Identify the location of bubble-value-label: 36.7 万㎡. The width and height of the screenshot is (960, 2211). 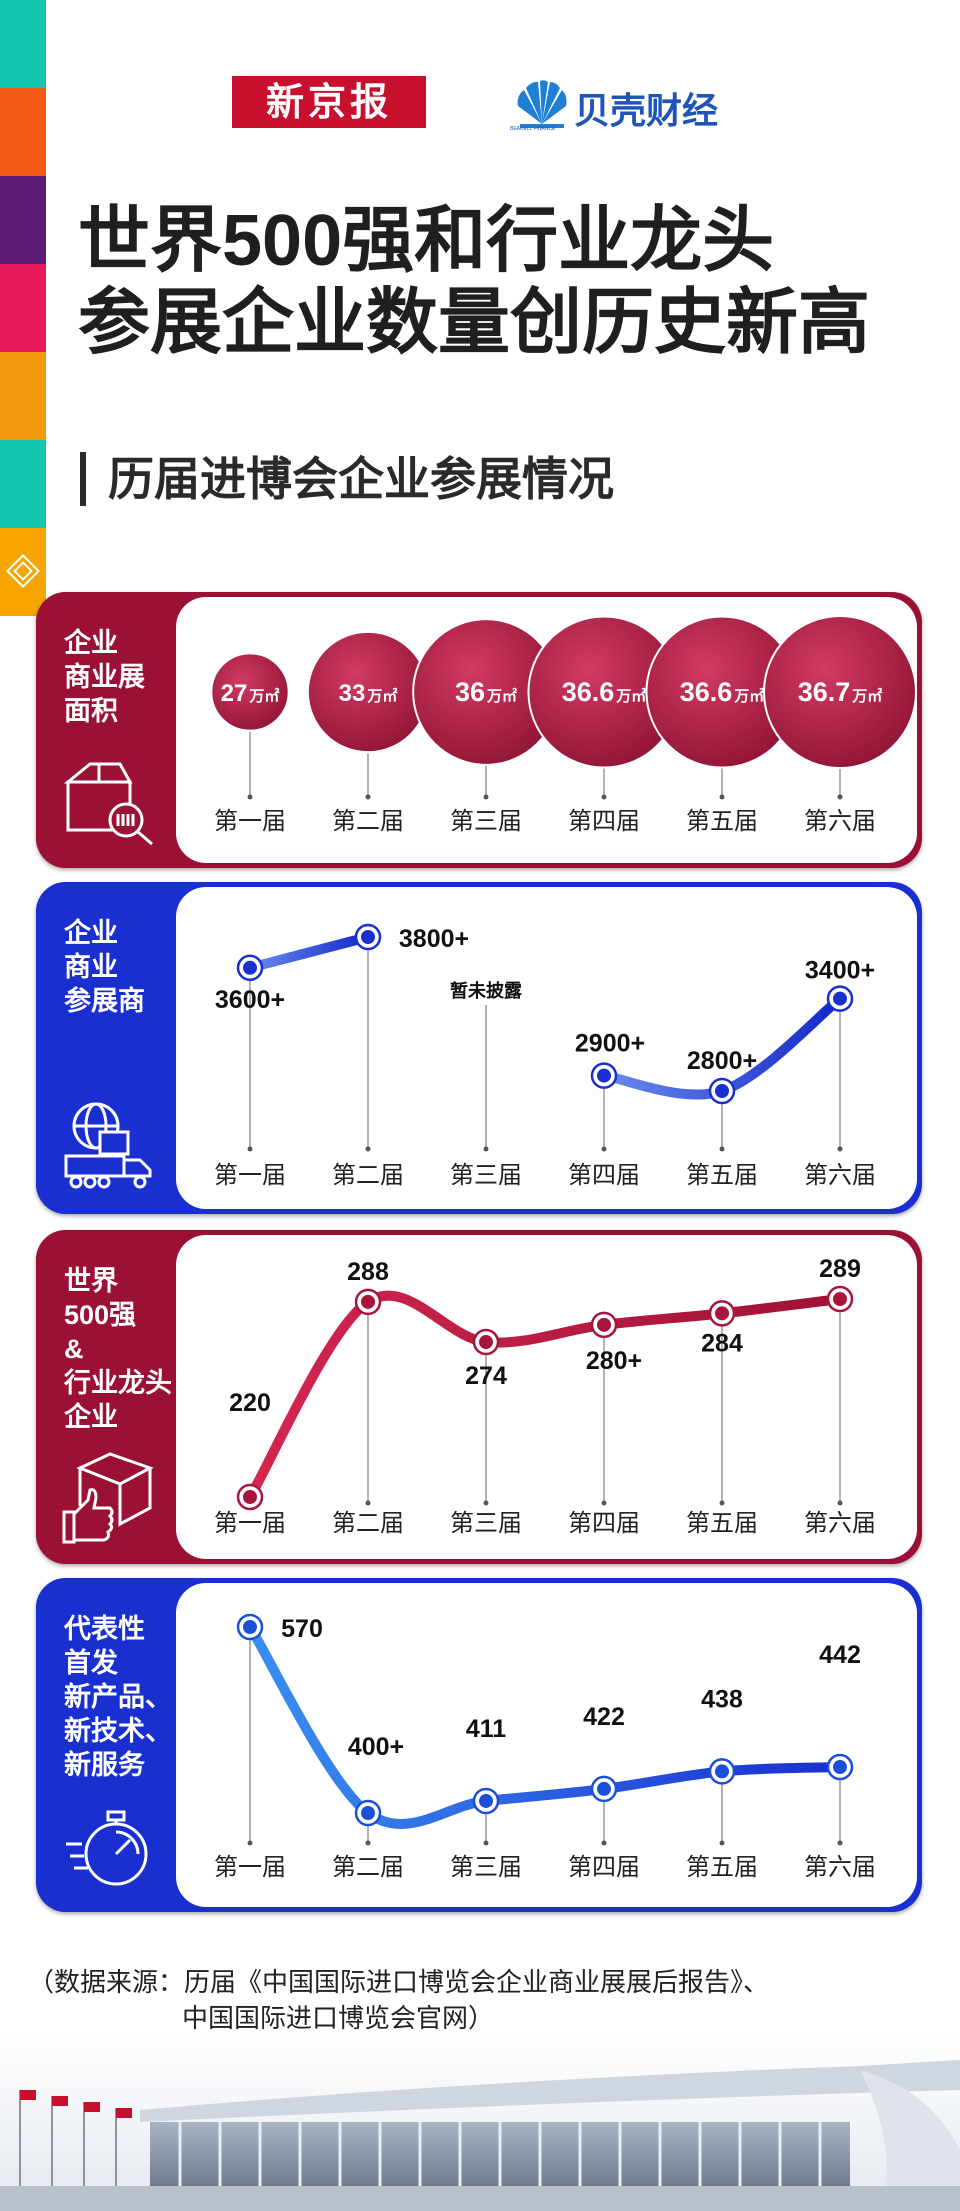
(840, 692).